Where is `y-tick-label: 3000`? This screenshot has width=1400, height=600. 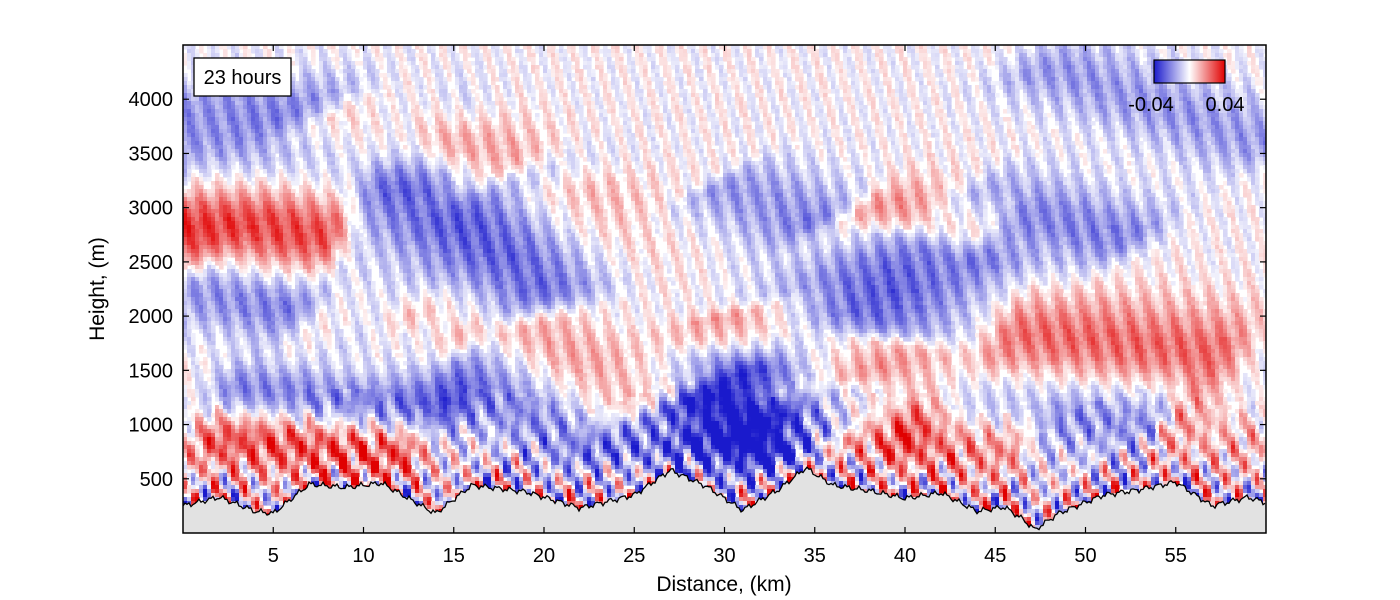 y-tick-label: 3000 is located at coordinates (151, 209).